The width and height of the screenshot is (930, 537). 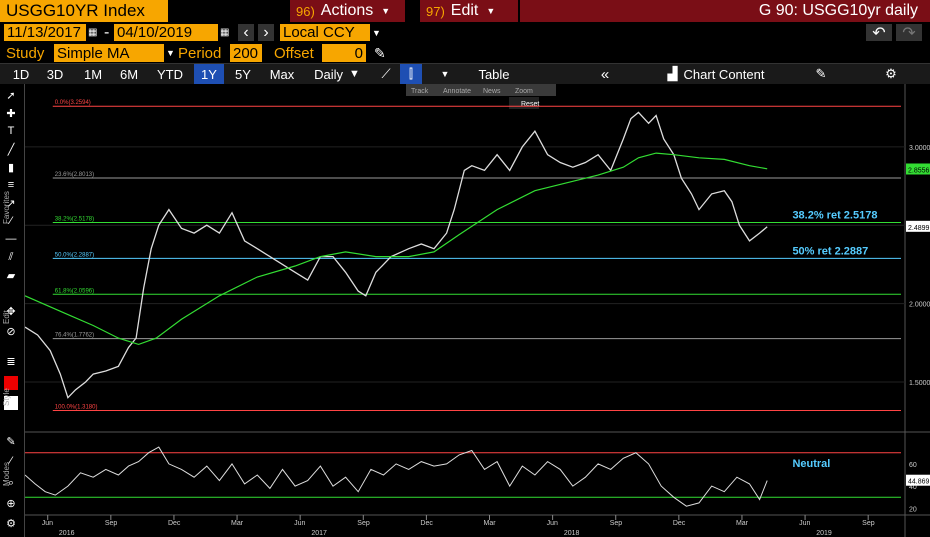 I want to click on hline-tool-icon: —, so click(x=11, y=239).